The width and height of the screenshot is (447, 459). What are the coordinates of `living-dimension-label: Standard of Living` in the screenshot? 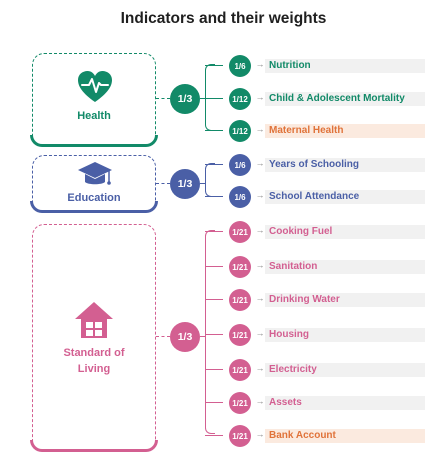 It's located at (94, 361).